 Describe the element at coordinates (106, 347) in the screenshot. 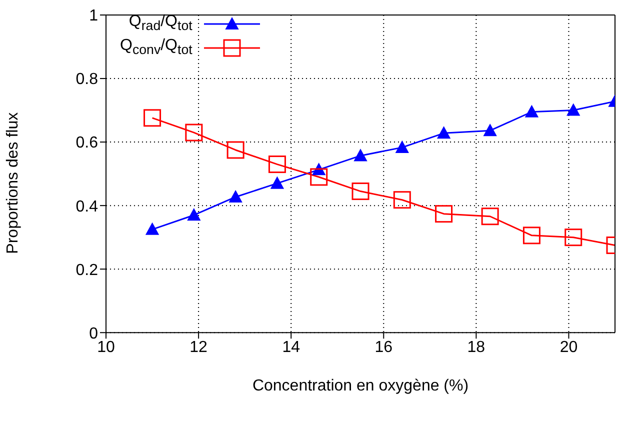

I see `x-tick-label: 10` at that location.